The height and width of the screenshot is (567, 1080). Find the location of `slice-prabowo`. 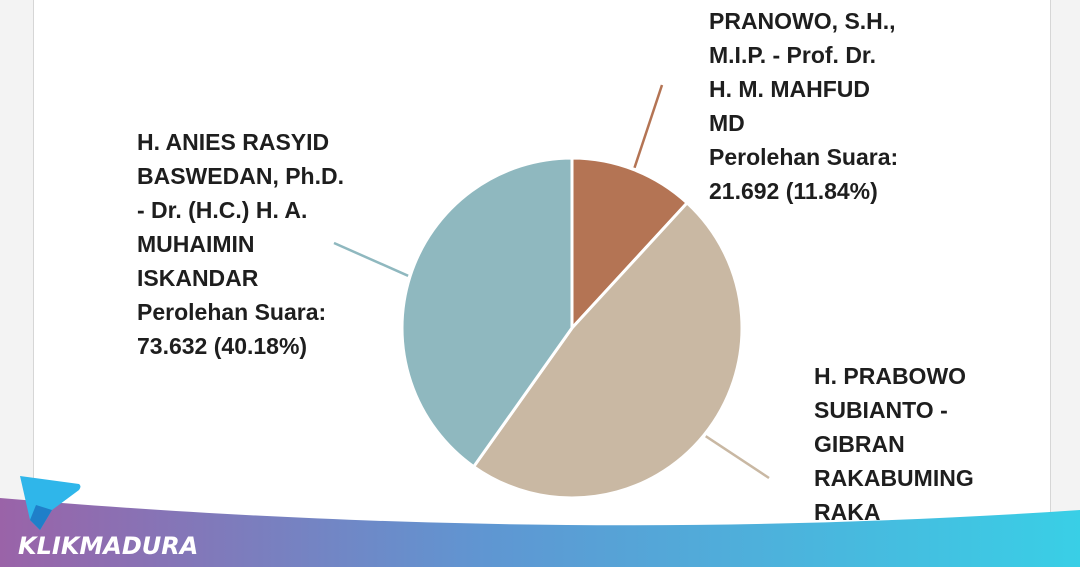

slice-prabowo is located at coordinates (608, 350).